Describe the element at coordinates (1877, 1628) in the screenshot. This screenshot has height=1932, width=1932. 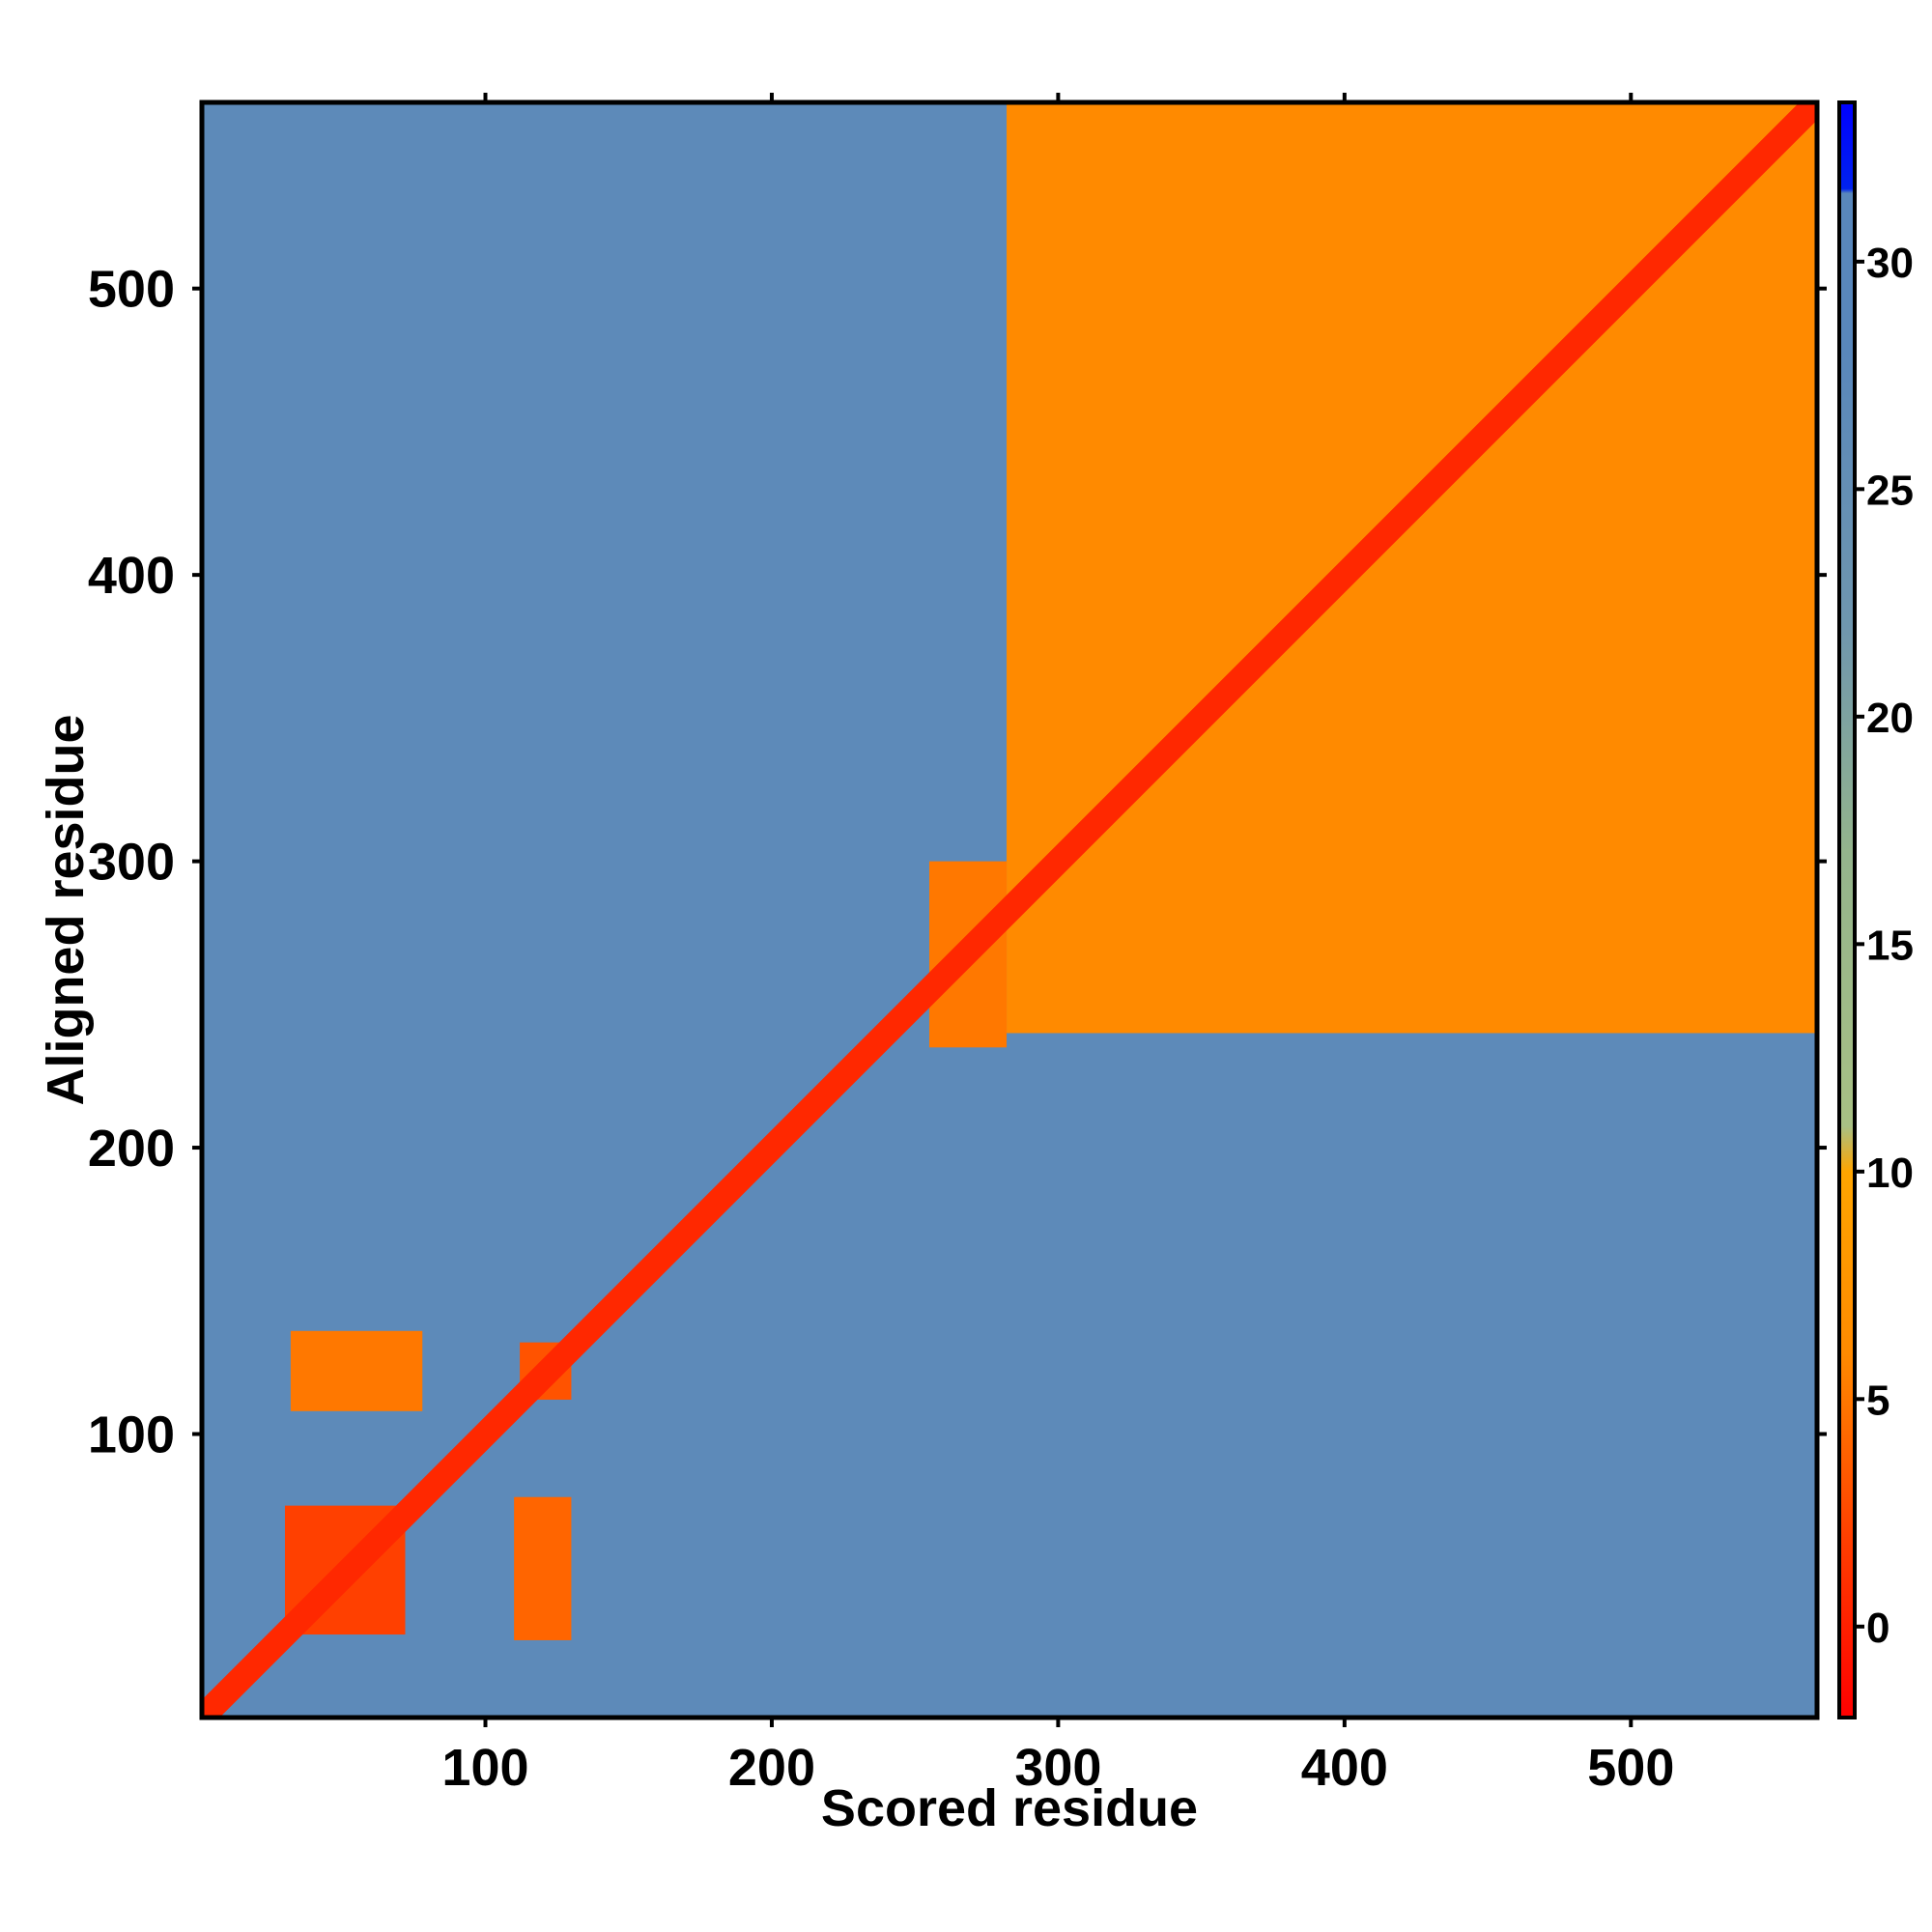
I see `colorbar-tick-label: 0` at that location.